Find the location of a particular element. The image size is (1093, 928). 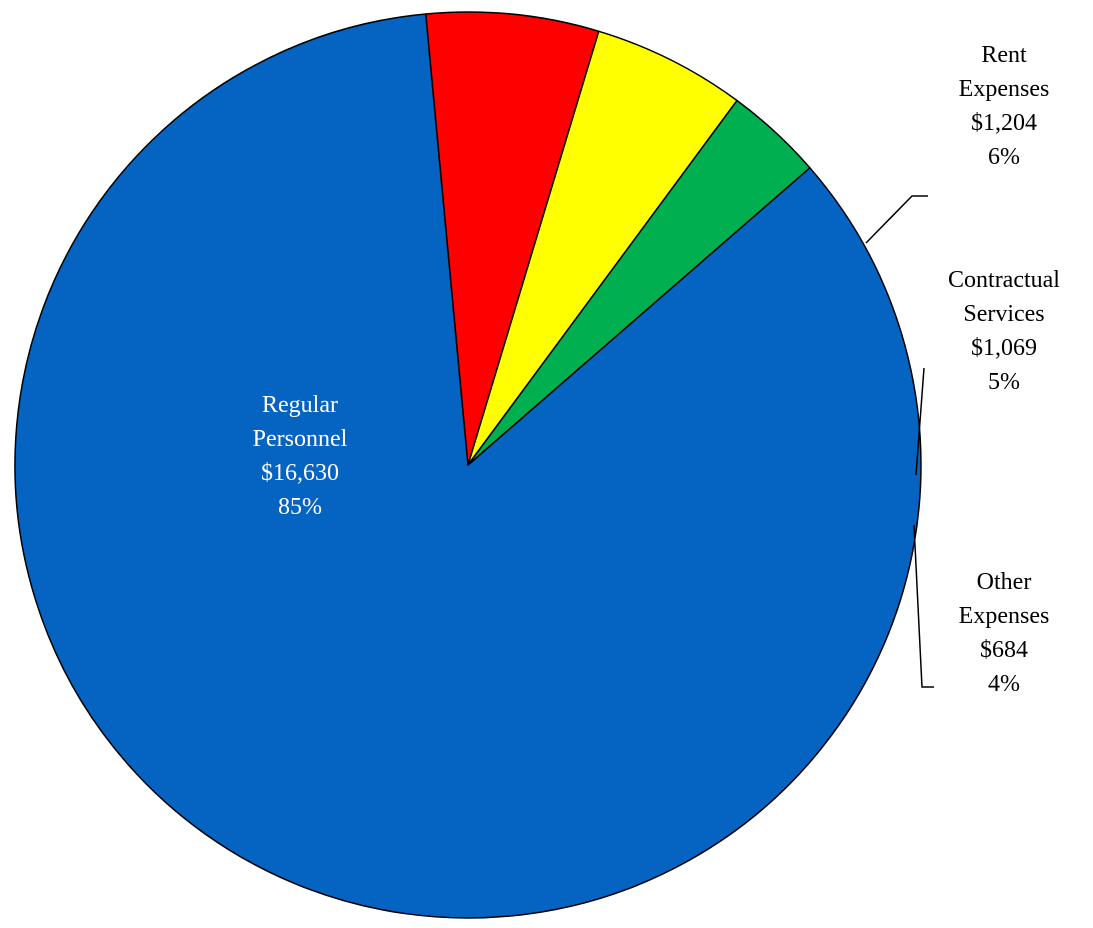

data-label-line: Contractual is located at coordinates (1004, 280).